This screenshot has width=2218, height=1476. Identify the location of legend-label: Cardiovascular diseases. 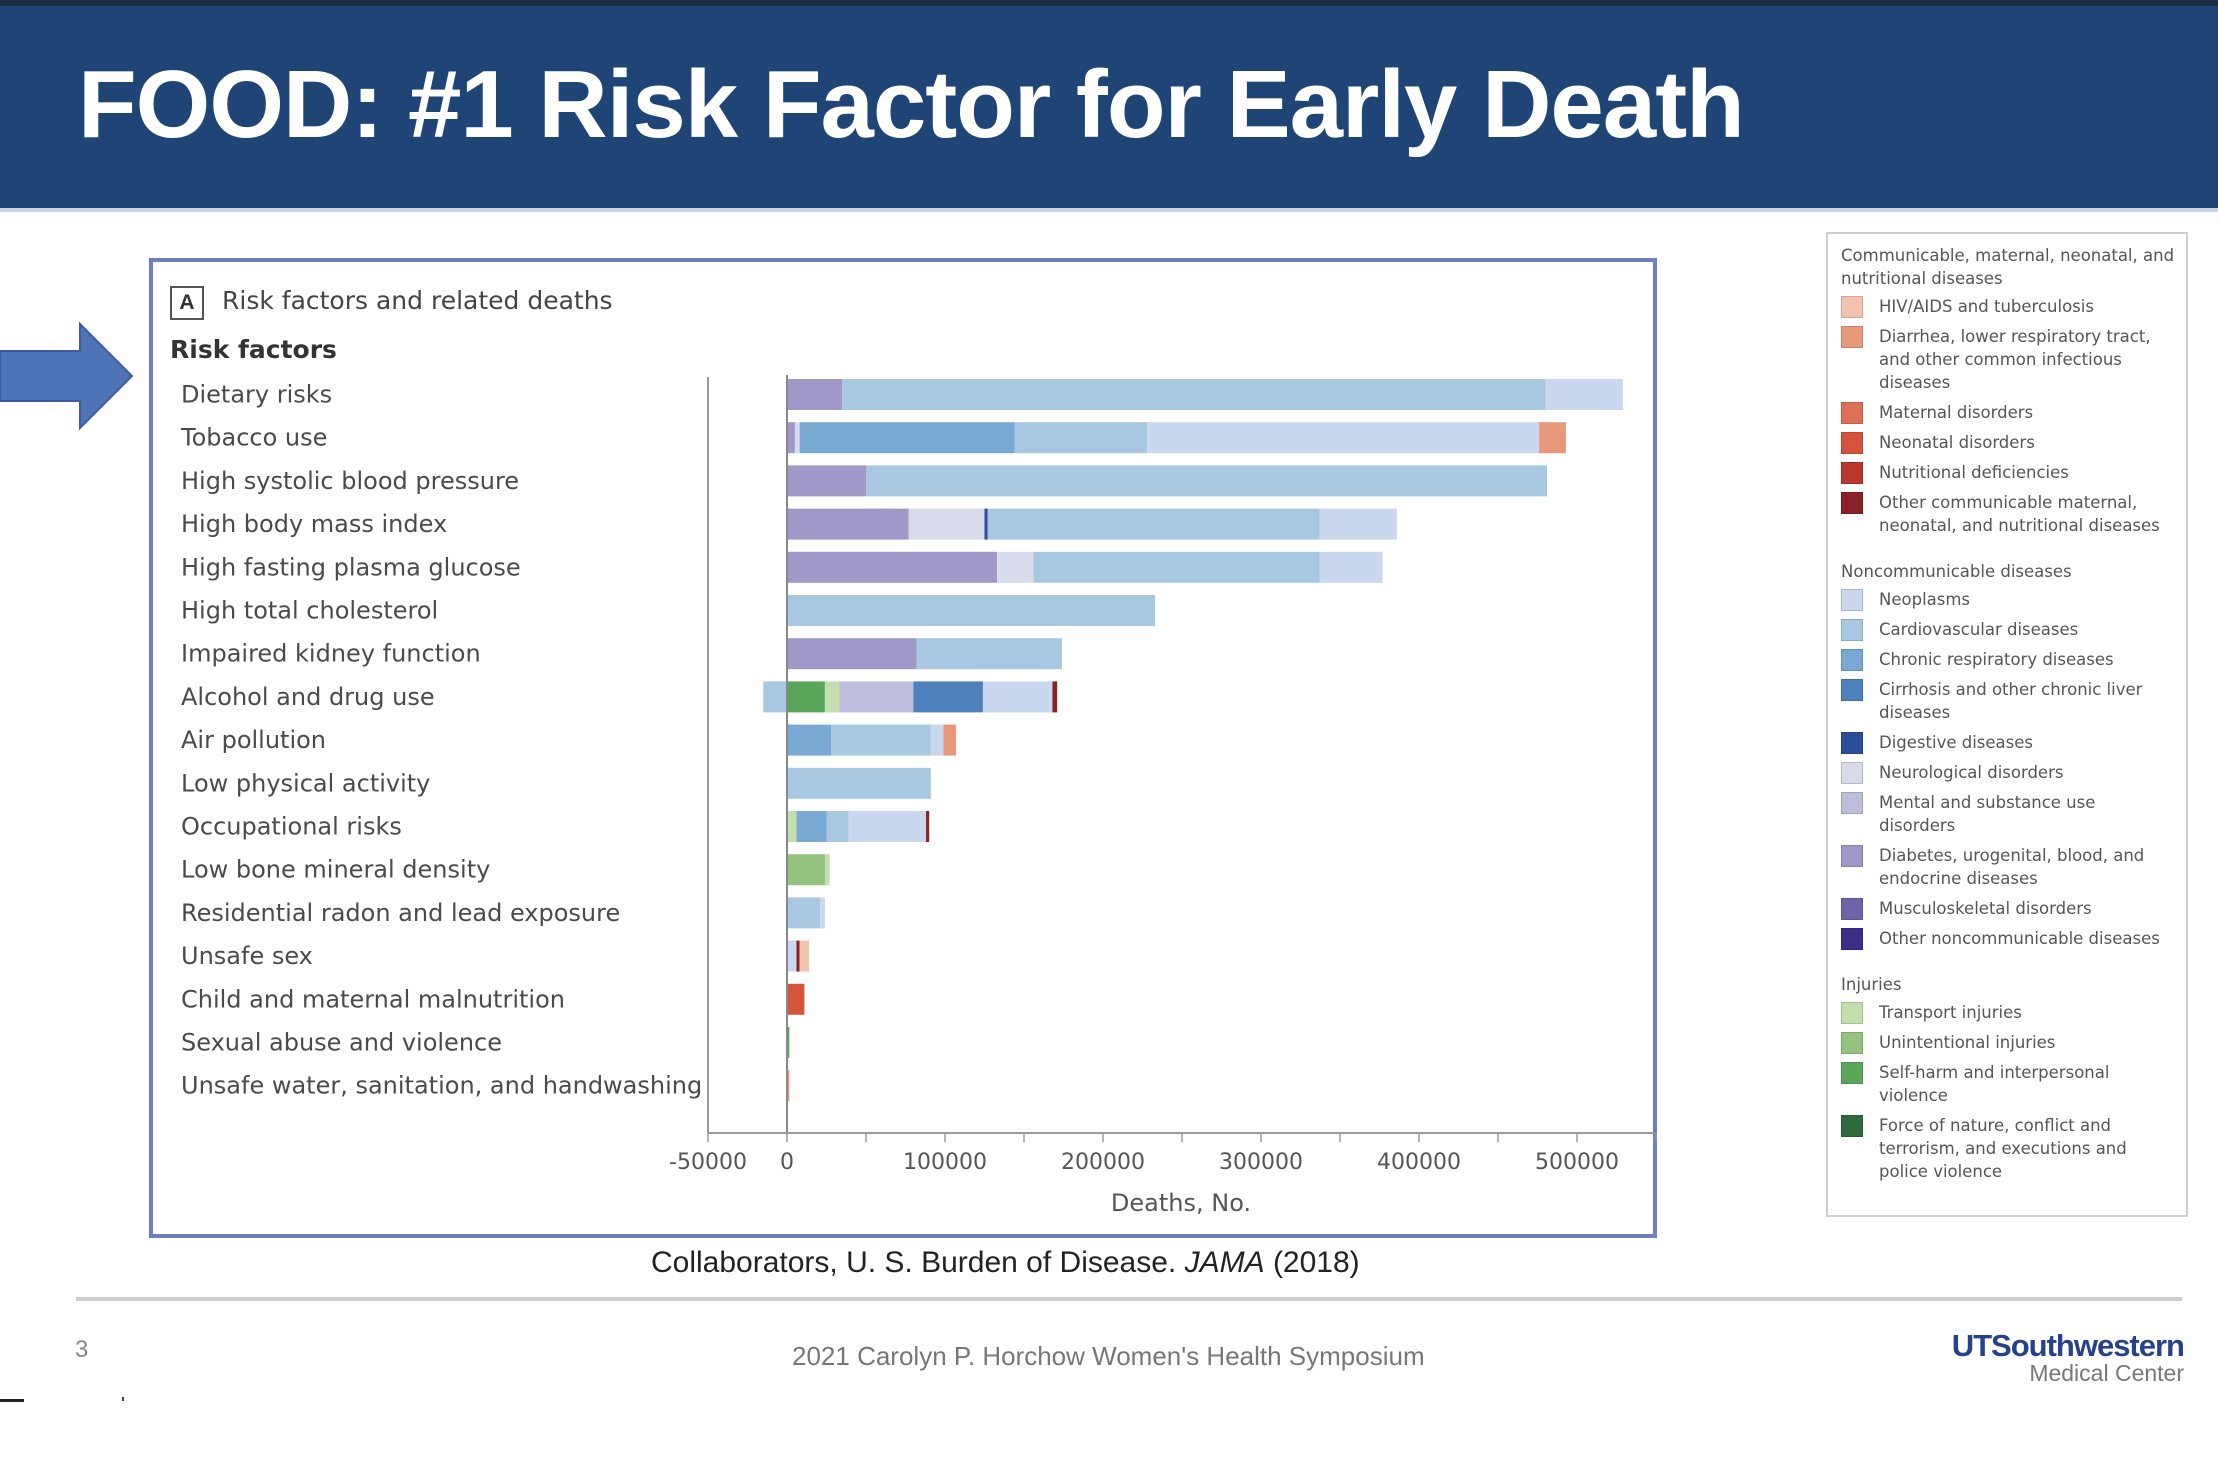
(1979, 629).